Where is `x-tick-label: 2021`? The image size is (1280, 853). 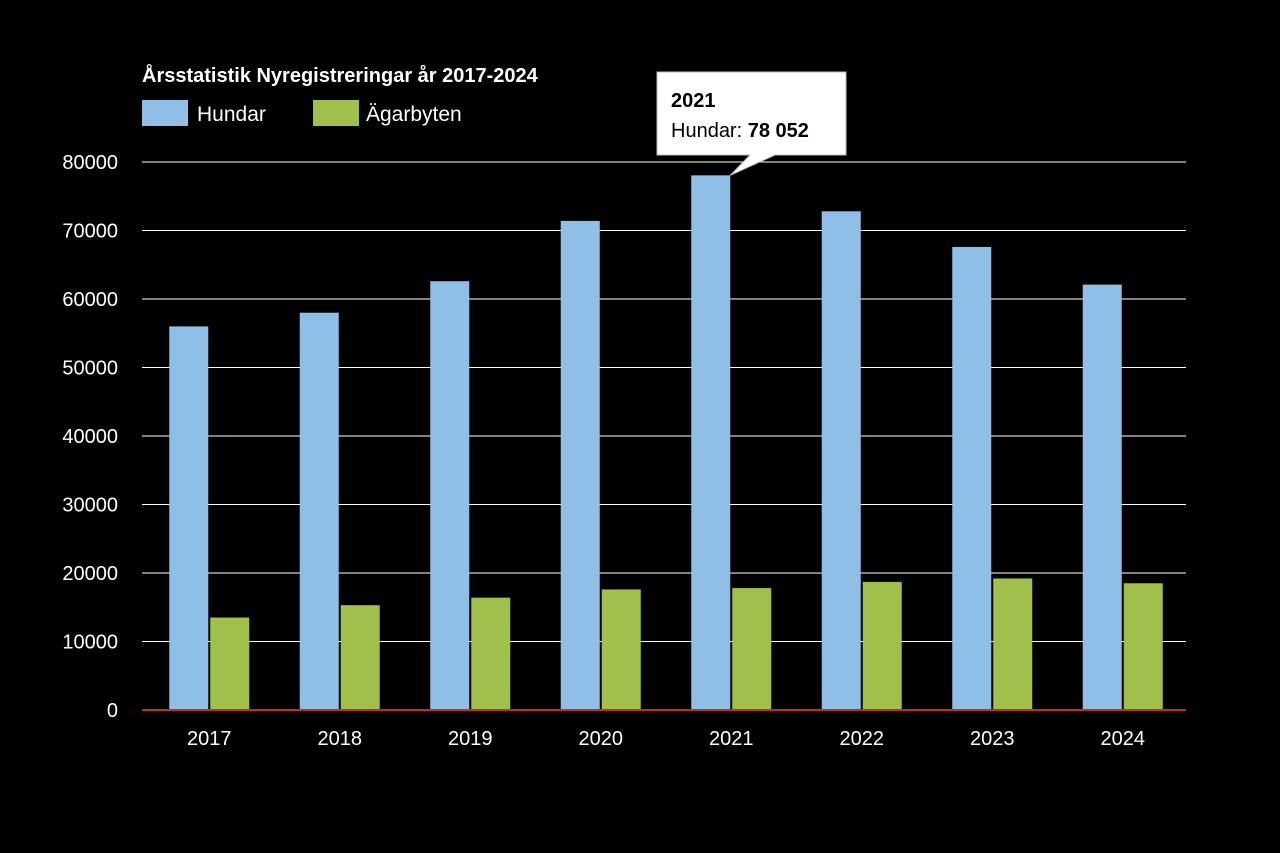
x-tick-label: 2021 is located at coordinates (731, 739).